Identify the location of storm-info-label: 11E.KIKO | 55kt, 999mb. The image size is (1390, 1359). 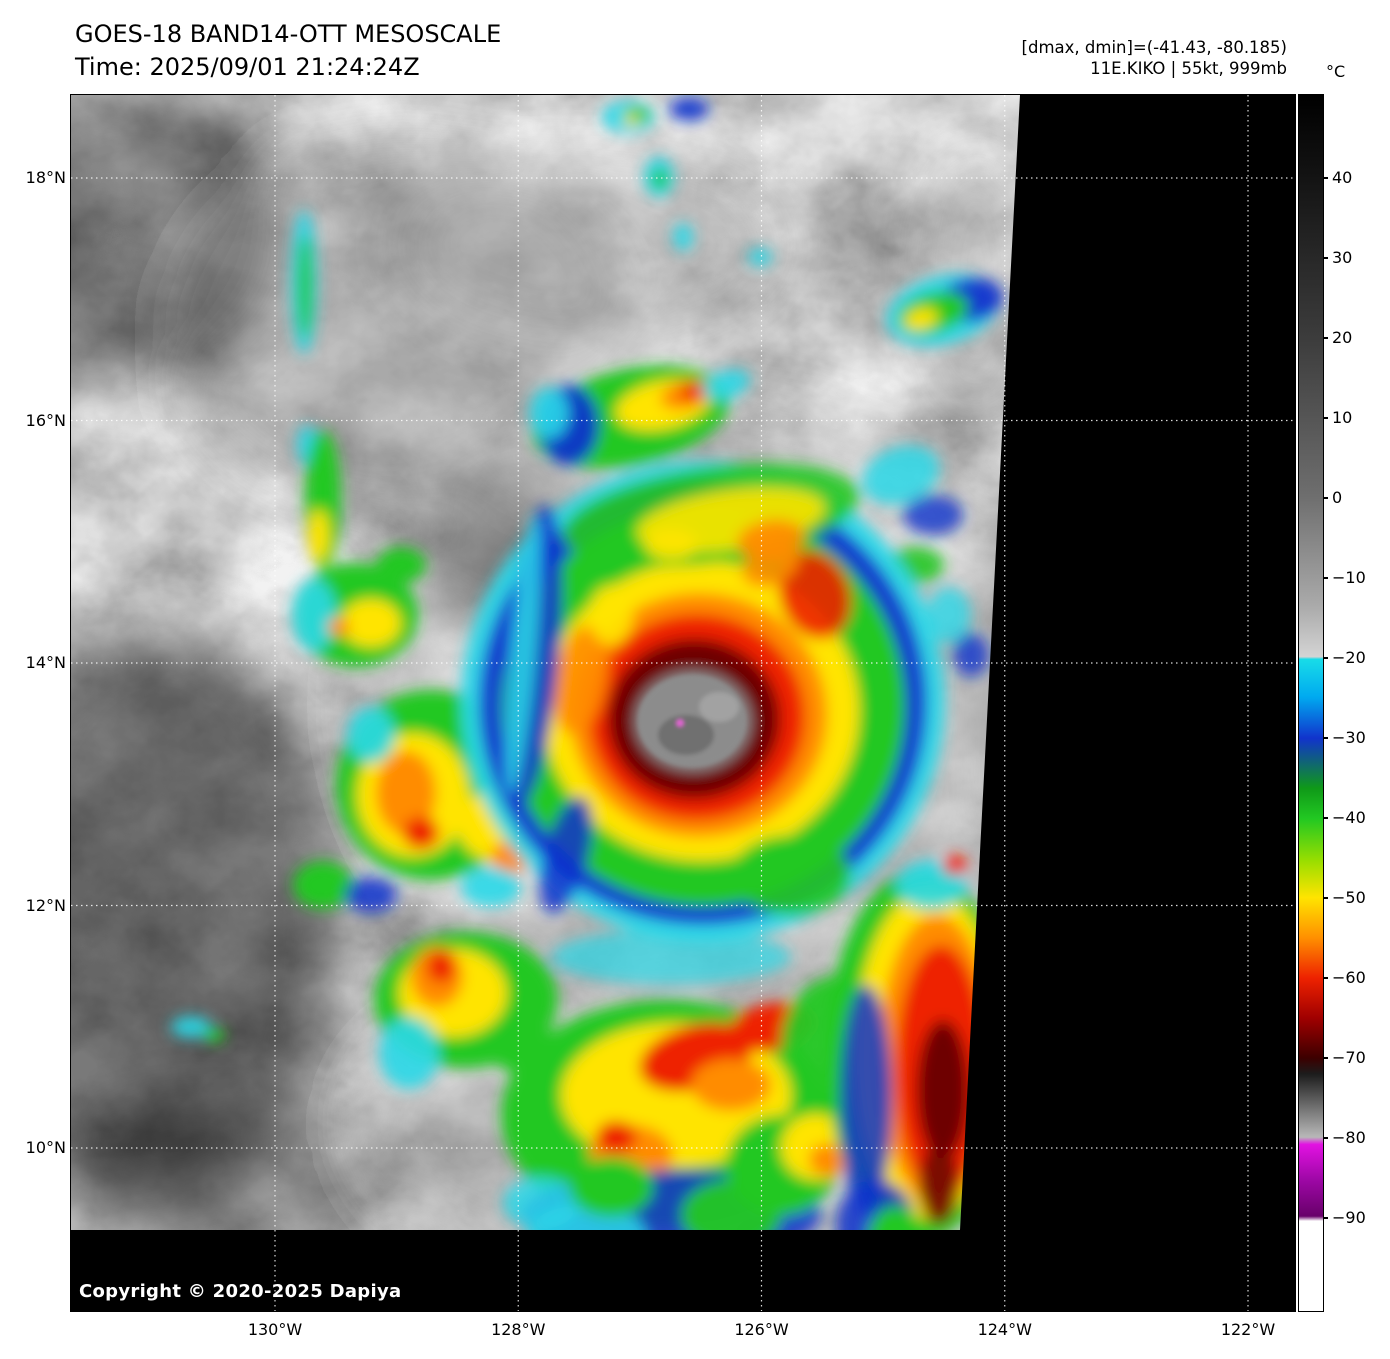
(1188, 68).